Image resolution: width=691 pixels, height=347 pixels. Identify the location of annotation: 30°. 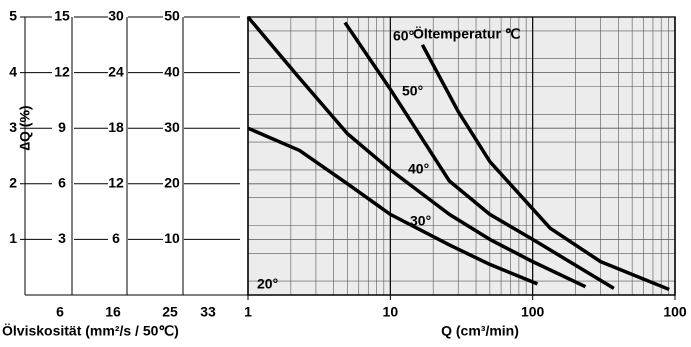
(420, 221).